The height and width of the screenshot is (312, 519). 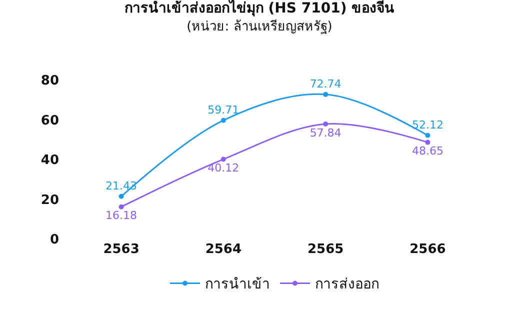 What do you see at coordinates (223, 249) in the screenshot?
I see `x-tick-label: 2564` at bounding box center [223, 249].